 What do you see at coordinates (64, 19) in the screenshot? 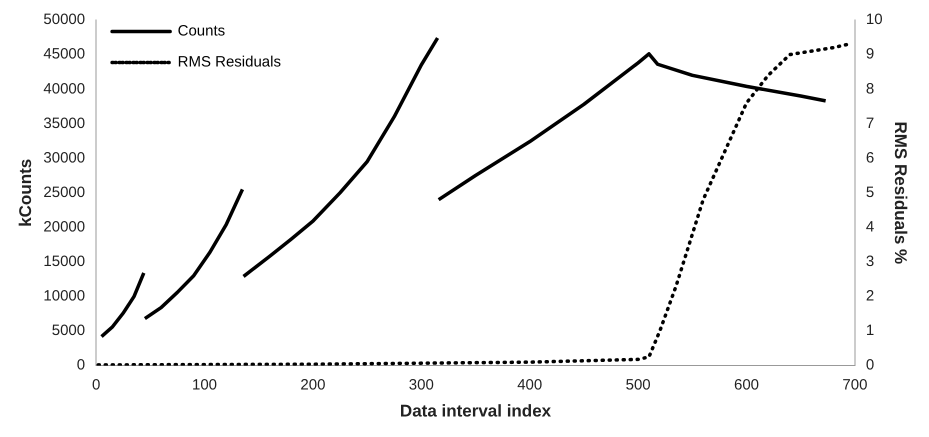
I see `y-tick-label: 50000` at bounding box center [64, 19].